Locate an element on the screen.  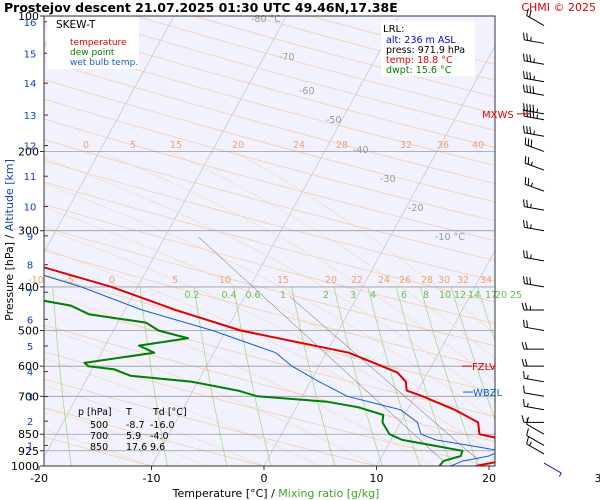
info-box-title: LRL: is located at coordinates (393, 29).